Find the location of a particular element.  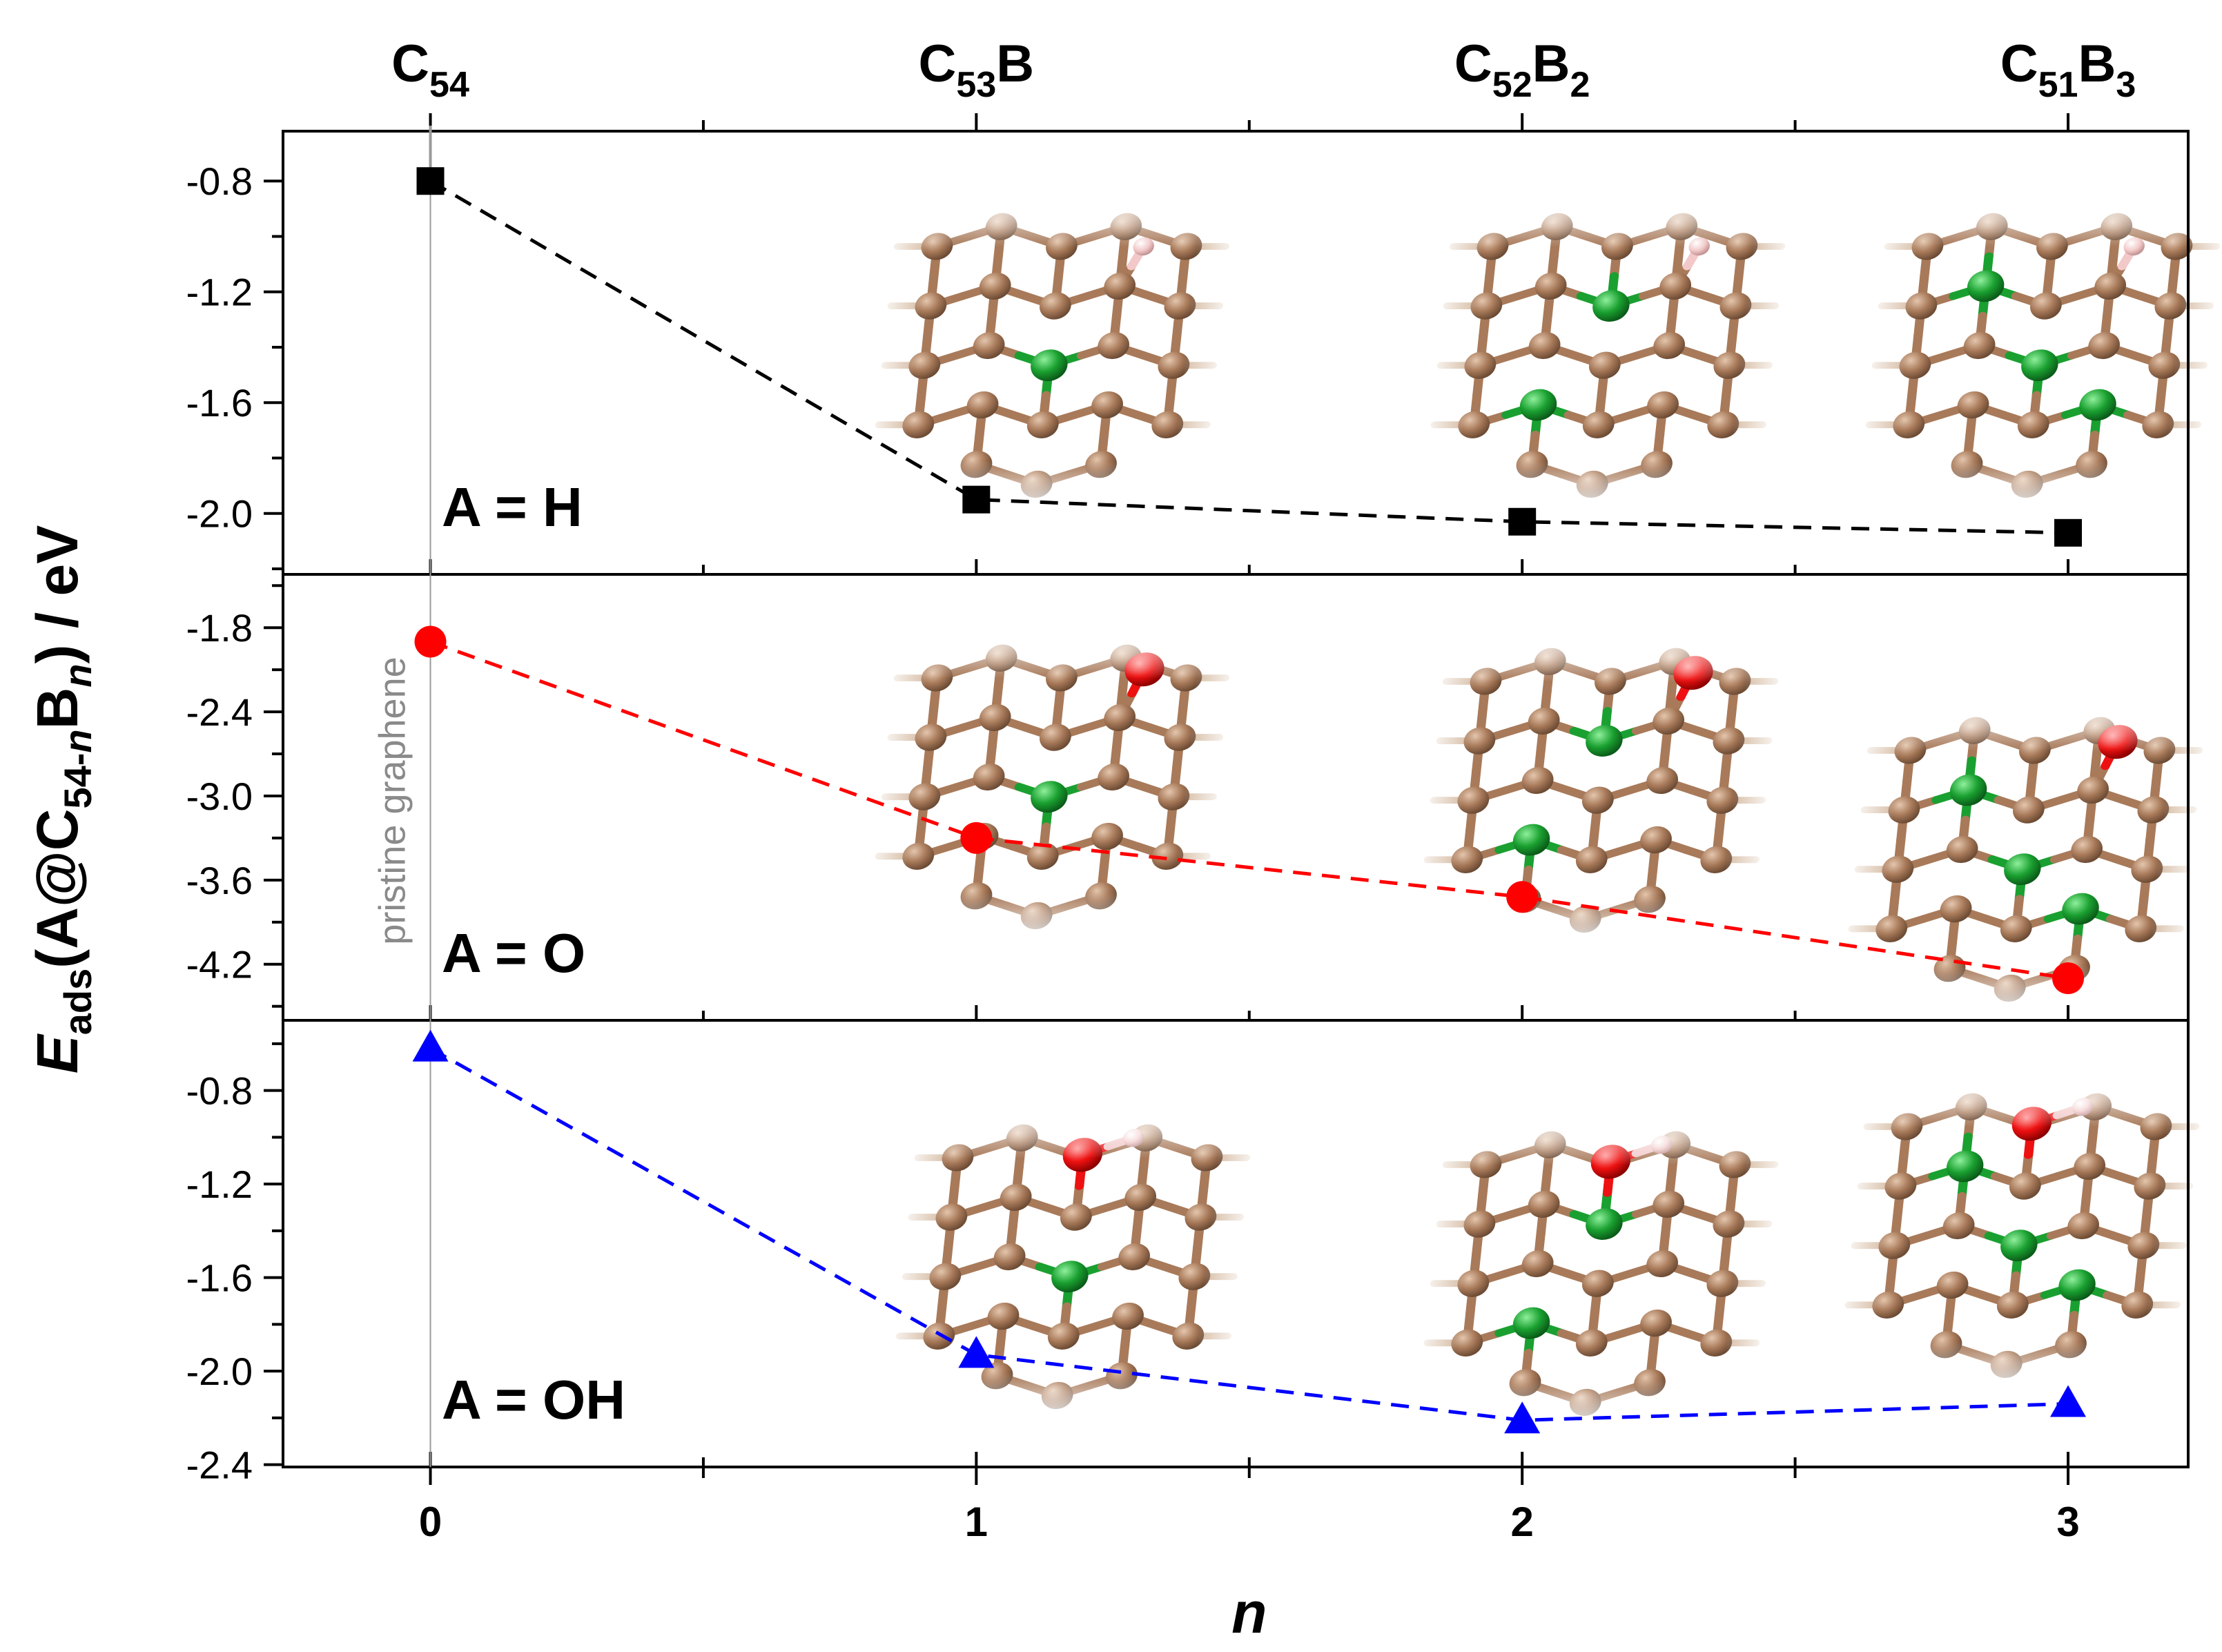

inset-h-n3 is located at coordinates (2034, 354).